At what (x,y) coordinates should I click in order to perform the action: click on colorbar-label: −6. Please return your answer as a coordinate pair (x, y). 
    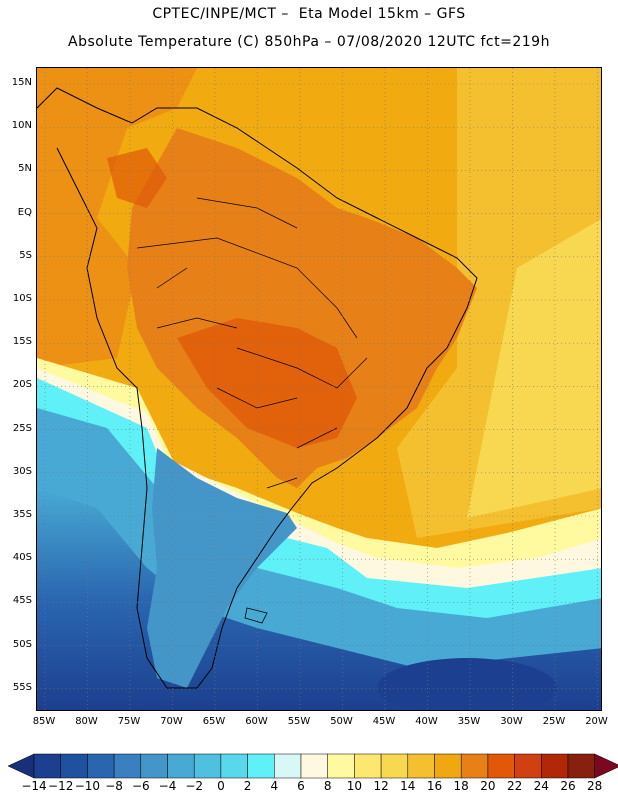
    Looking at the image, I should click on (140, 786).